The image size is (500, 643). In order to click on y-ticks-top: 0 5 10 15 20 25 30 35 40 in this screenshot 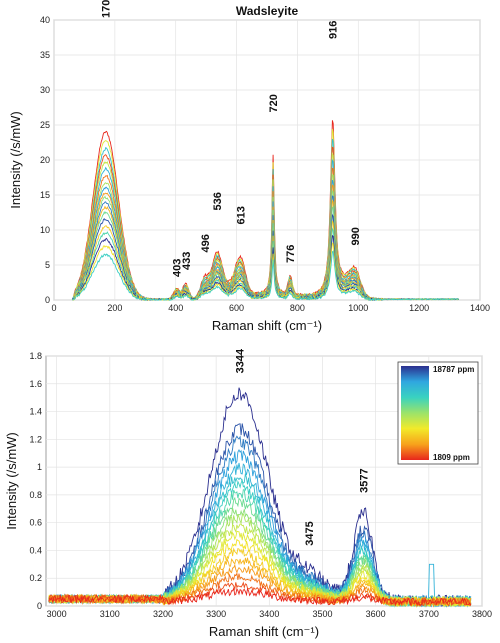, I will do `click(45, 160)`.